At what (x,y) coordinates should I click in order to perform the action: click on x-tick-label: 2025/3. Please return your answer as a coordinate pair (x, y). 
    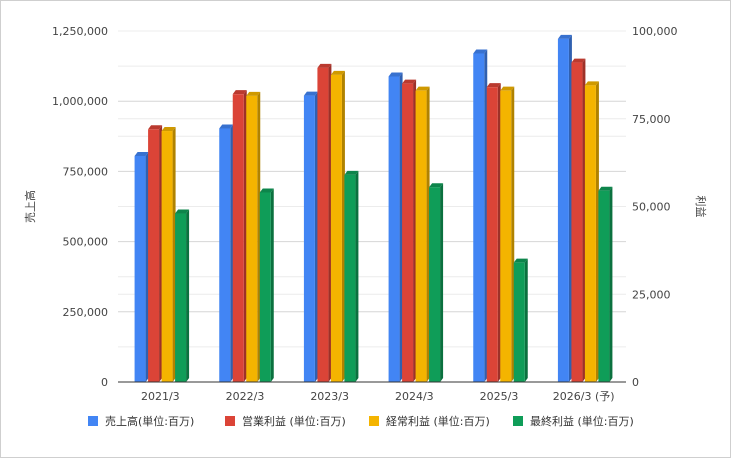
    Looking at the image, I should click on (499, 396).